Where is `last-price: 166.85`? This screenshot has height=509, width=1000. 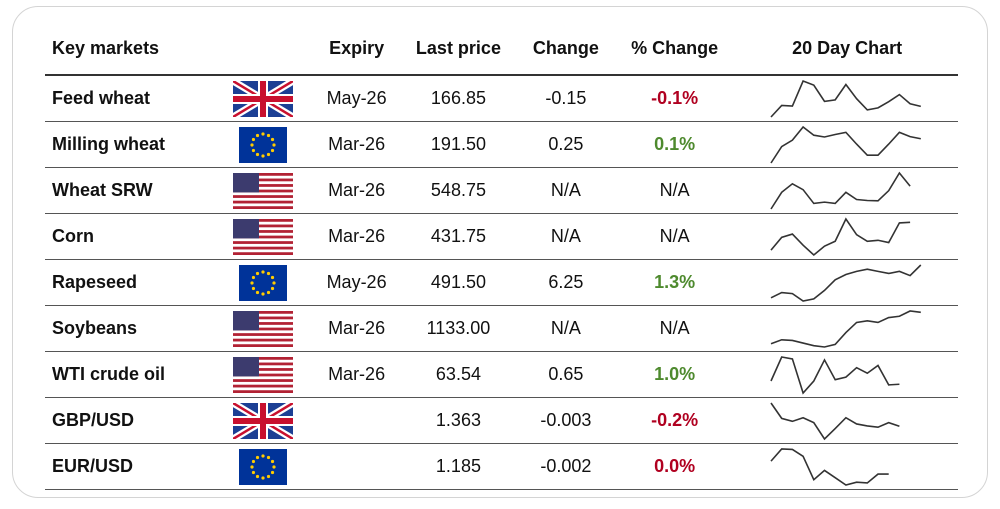 last-price: 166.85 is located at coordinates (458, 98).